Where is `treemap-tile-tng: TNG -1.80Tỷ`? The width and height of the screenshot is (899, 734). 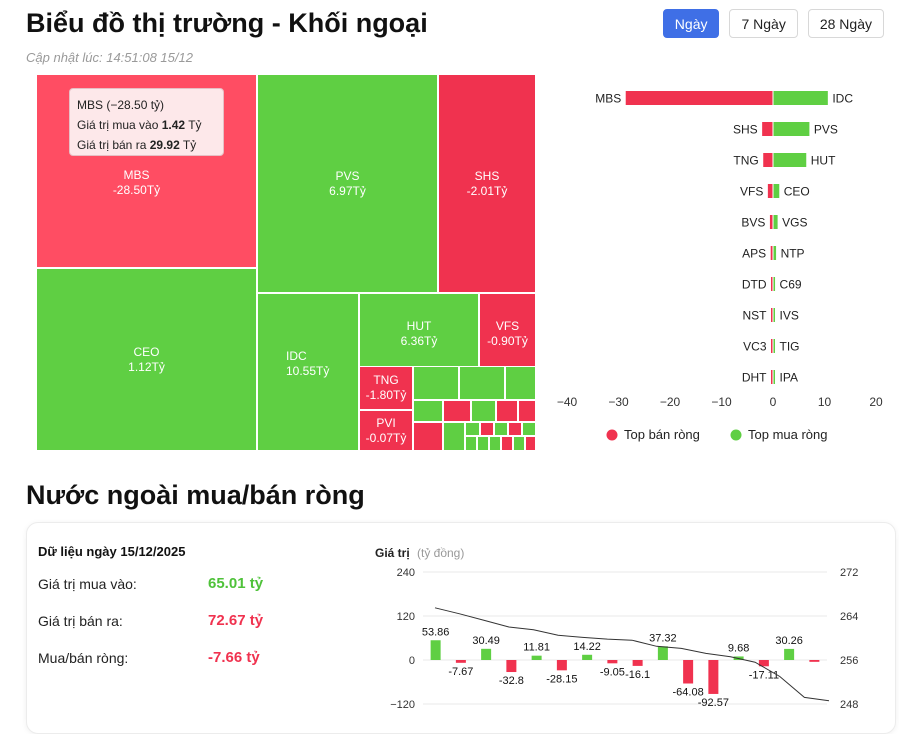
treemap-tile-tng: TNG -1.80Tỷ is located at coordinates (386, 388).